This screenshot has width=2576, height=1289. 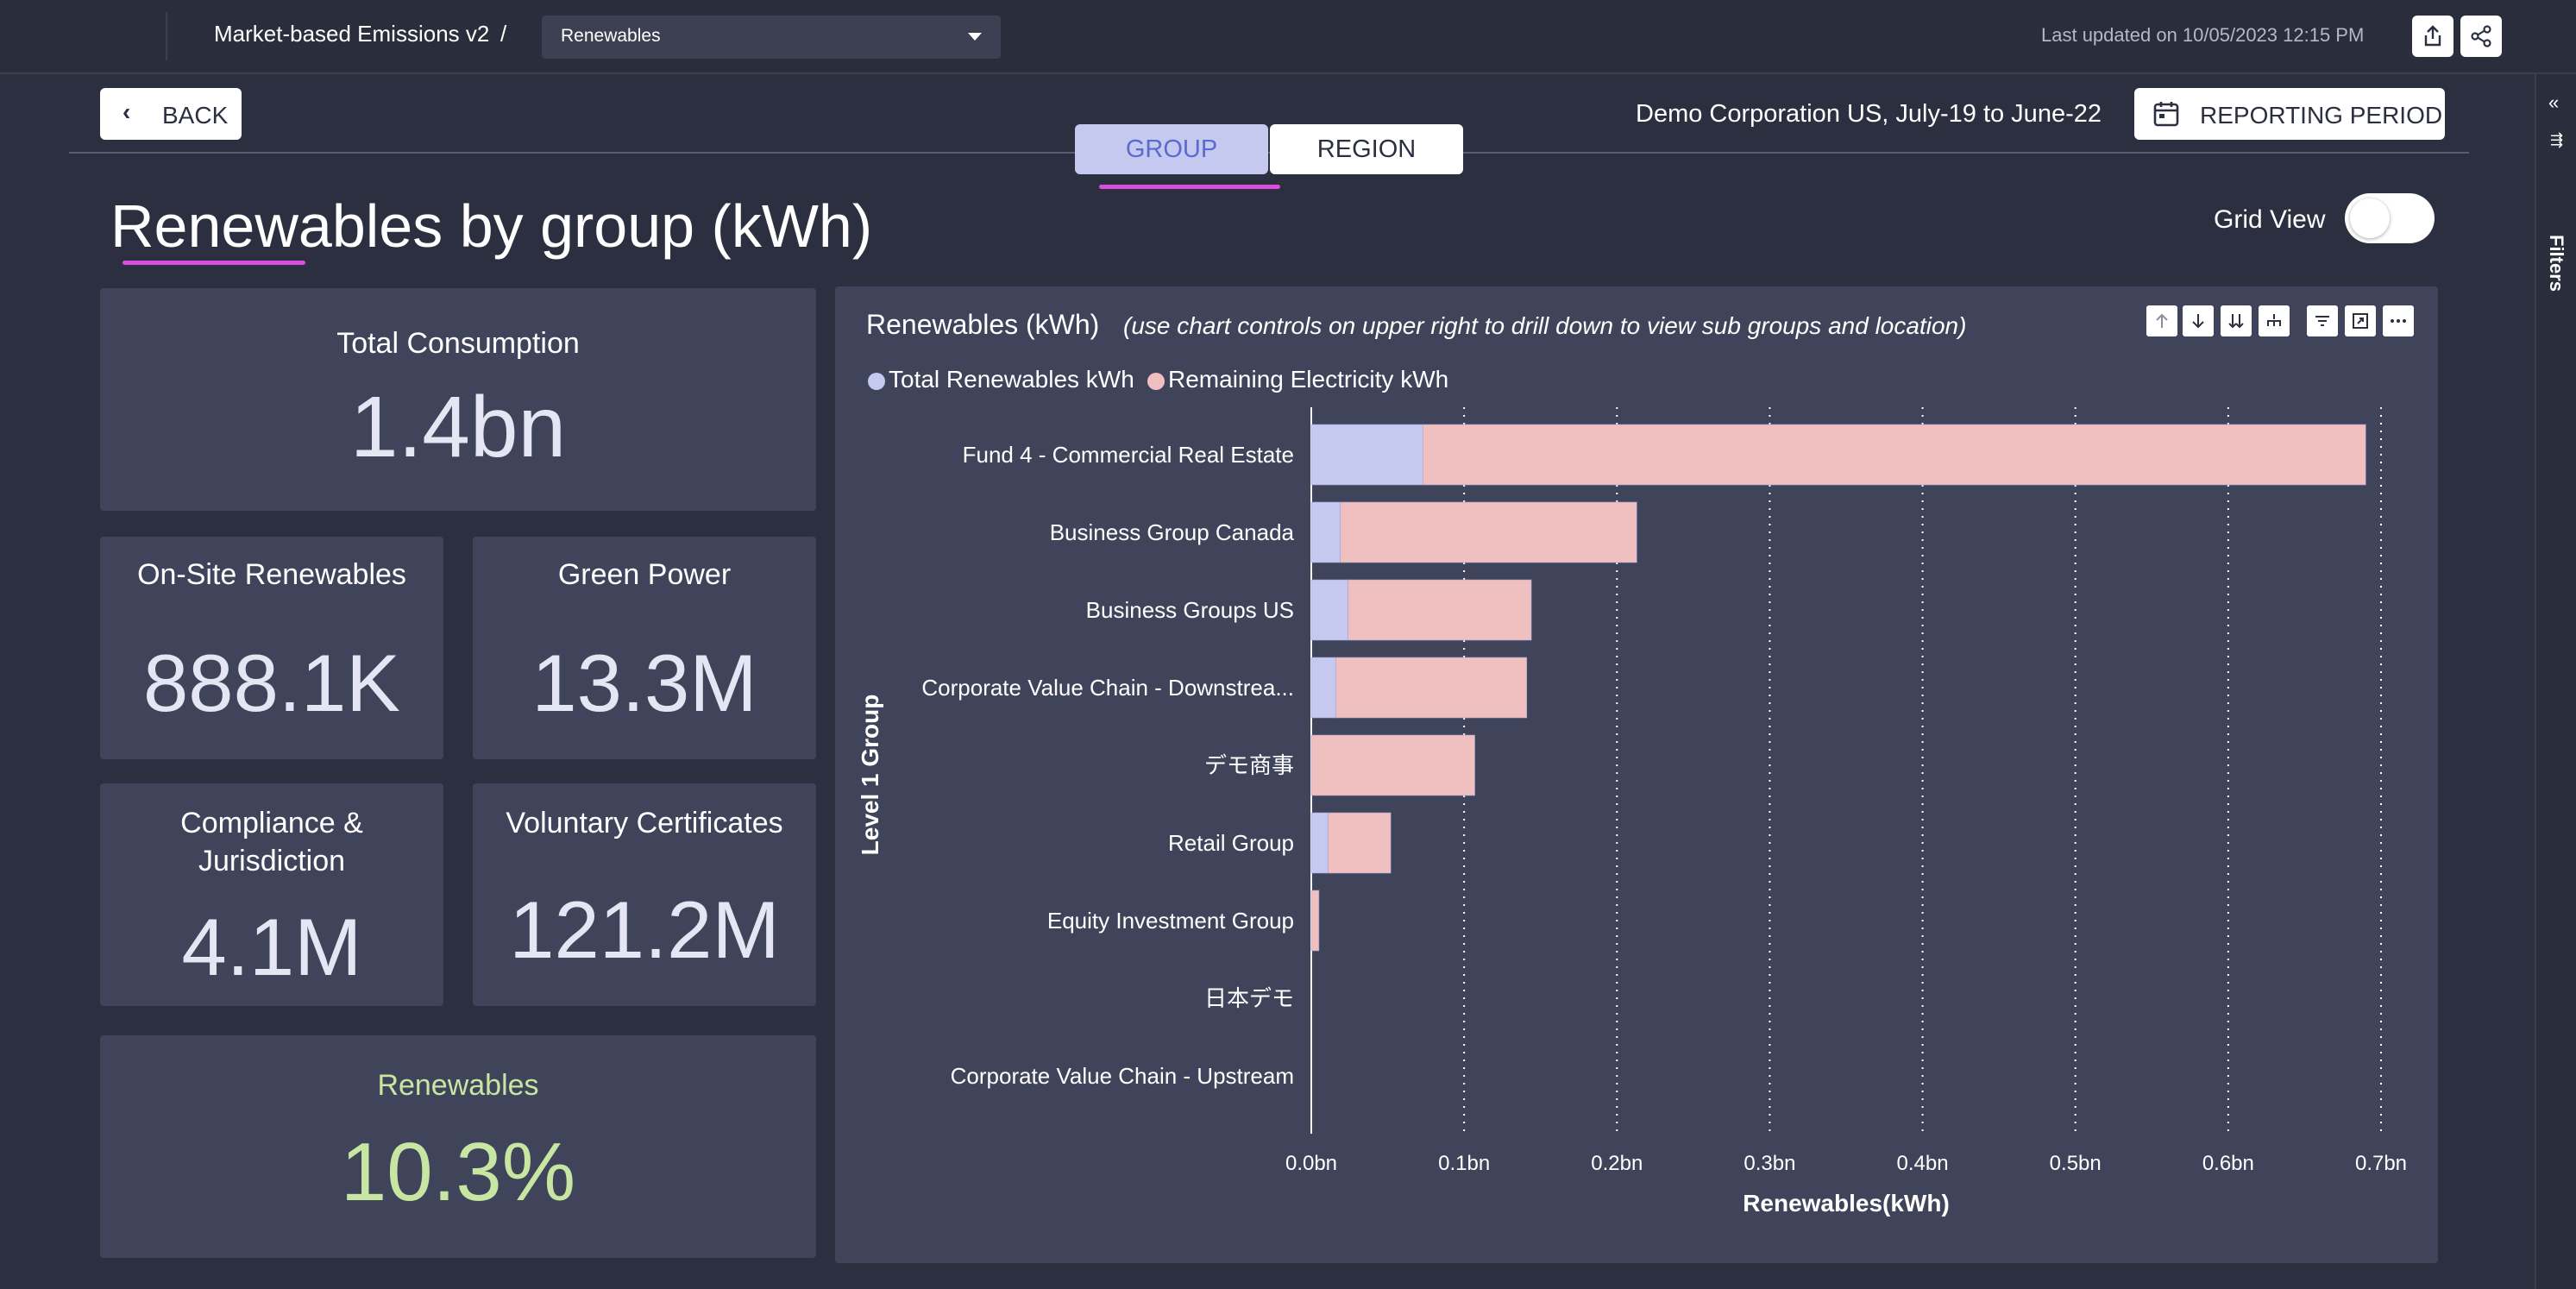 What do you see at coordinates (195, 115) in the screenshot?
I see `back-label: BACK` at bounding box center [195, 115].